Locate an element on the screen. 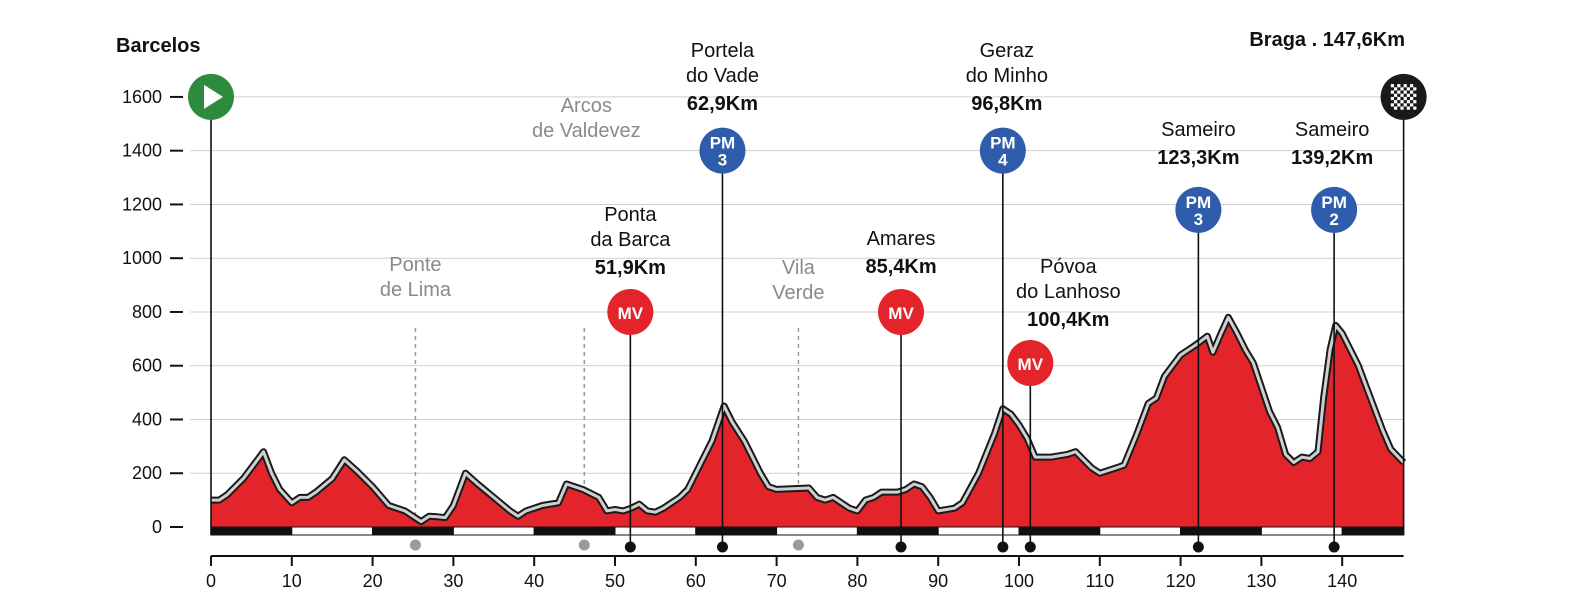  finish-label: Braga . 147,6Km is located at coordinates (1327, 40).